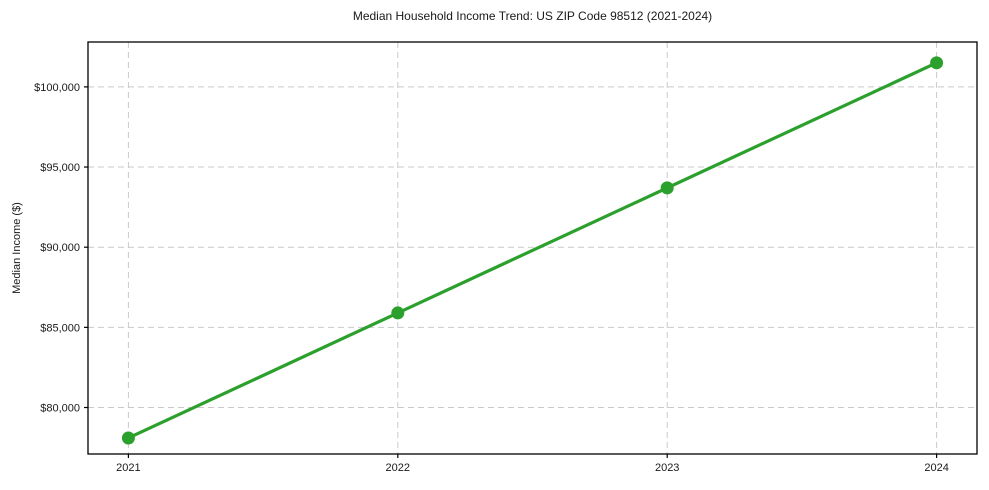  Describe the element at coordinates (60, 409) in the screenshot. I see `y-tick-label: $80,000` at that location.